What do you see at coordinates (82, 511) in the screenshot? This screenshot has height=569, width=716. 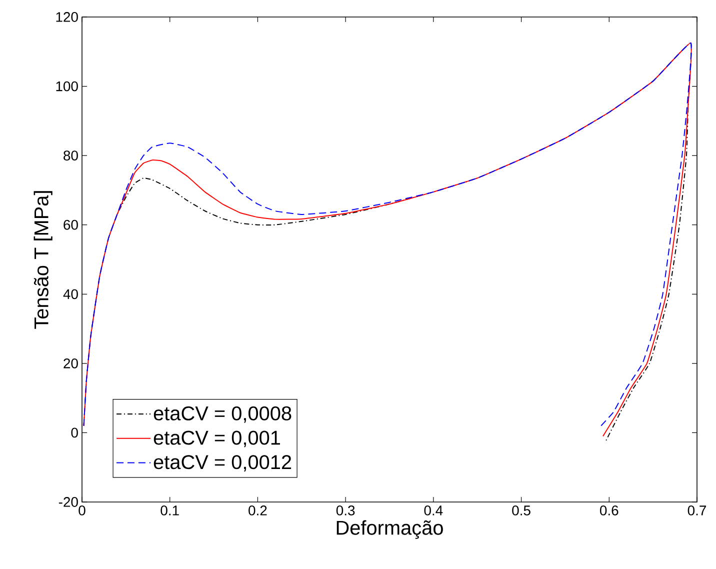 I see `x-tick-label: 0` at bounding box center [82, 511].